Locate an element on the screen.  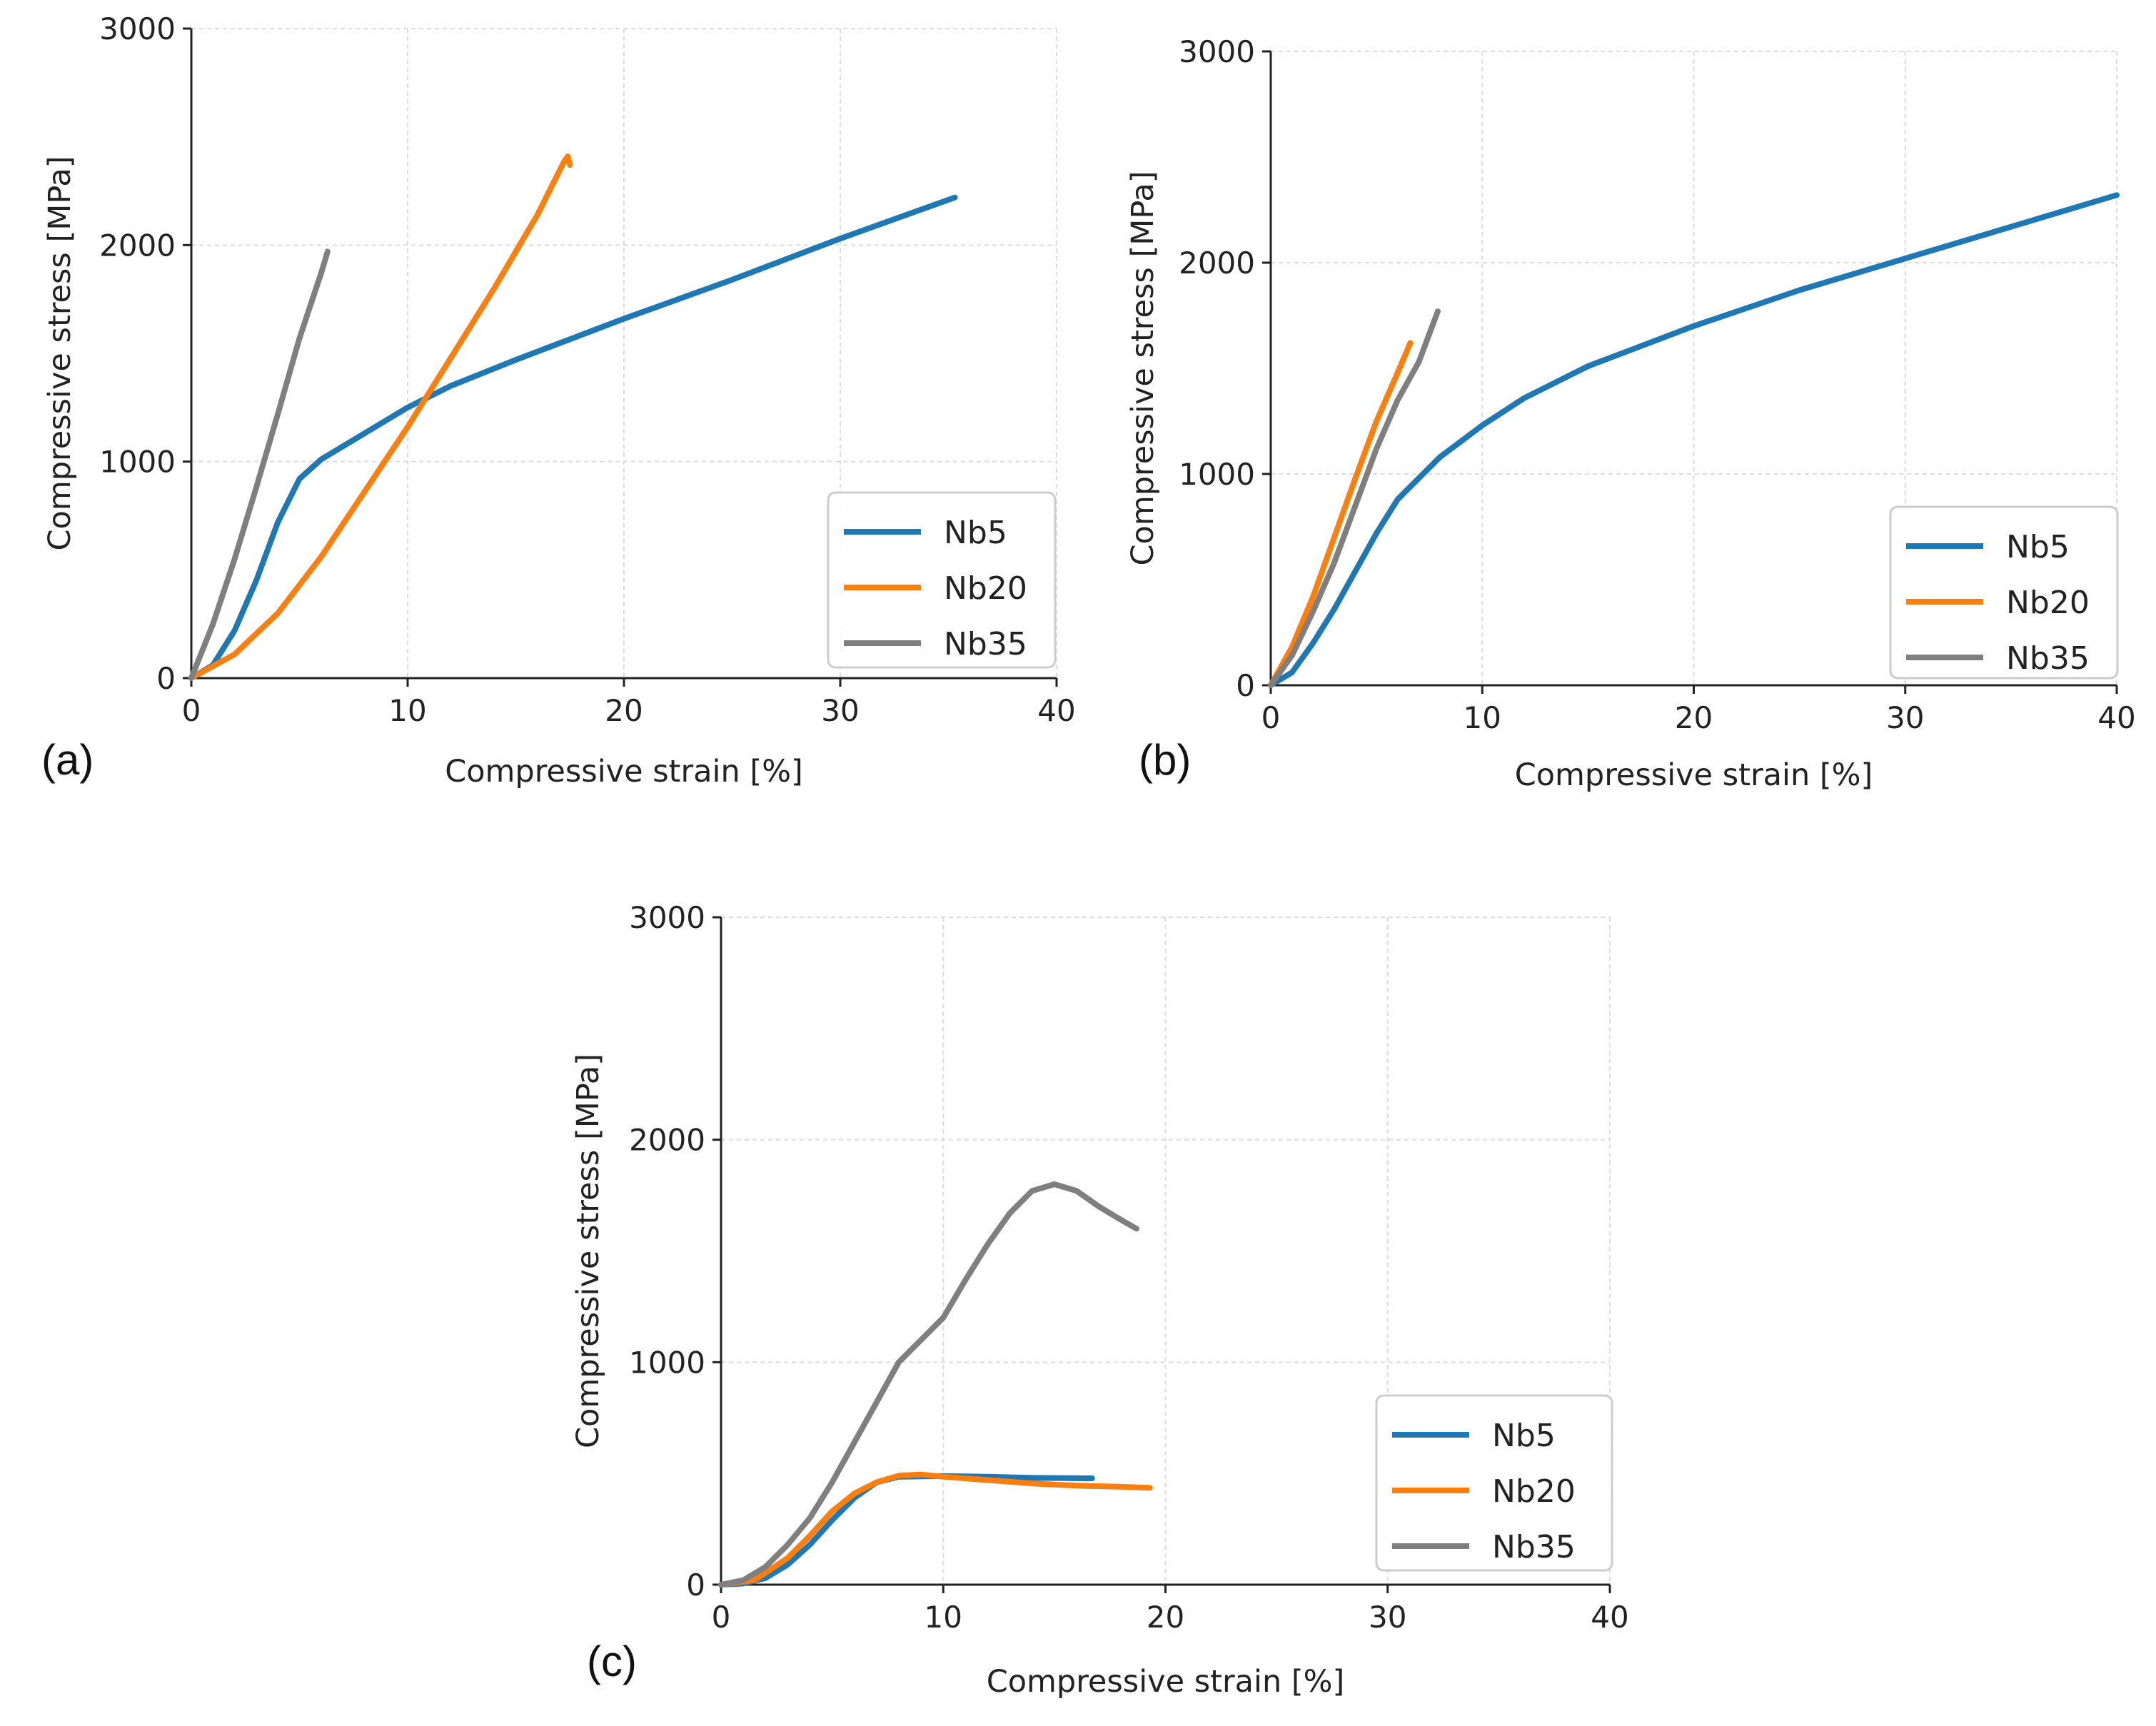
panel-label: (b) is located at coordinates (1165, 760).